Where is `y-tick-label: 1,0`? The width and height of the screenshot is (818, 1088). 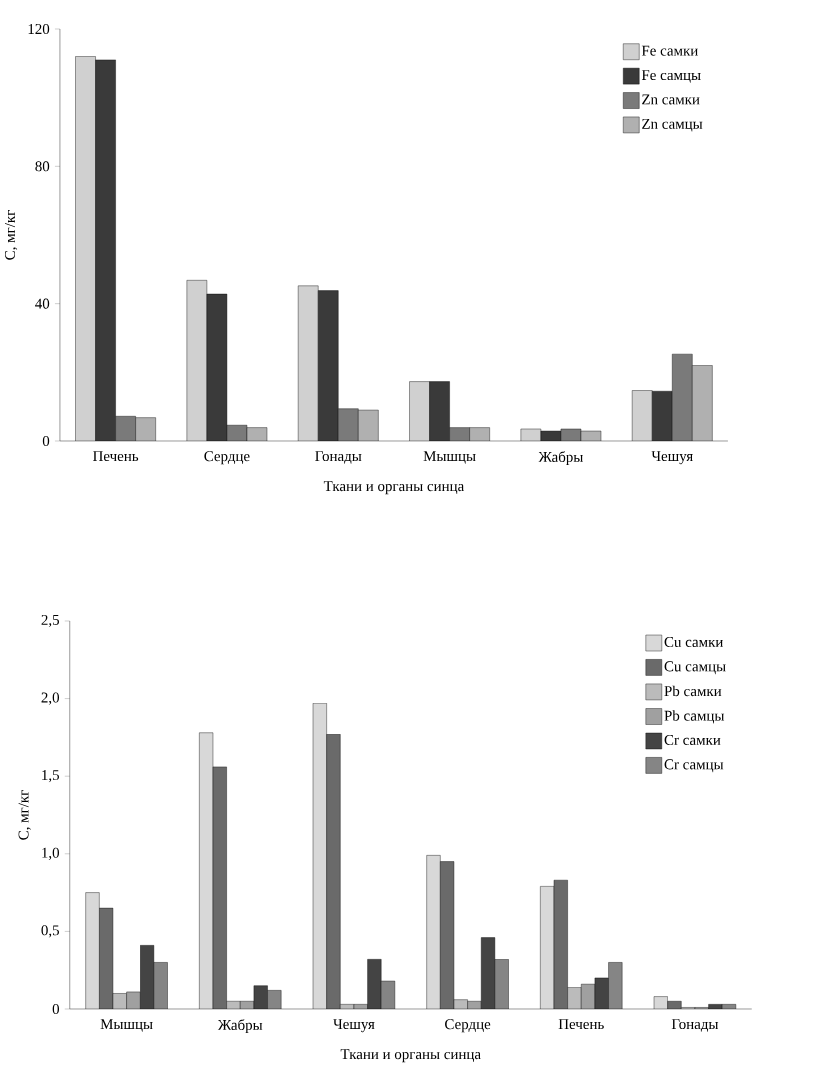 y-tick-label: 1,0 is located at coordinates (51, 853).